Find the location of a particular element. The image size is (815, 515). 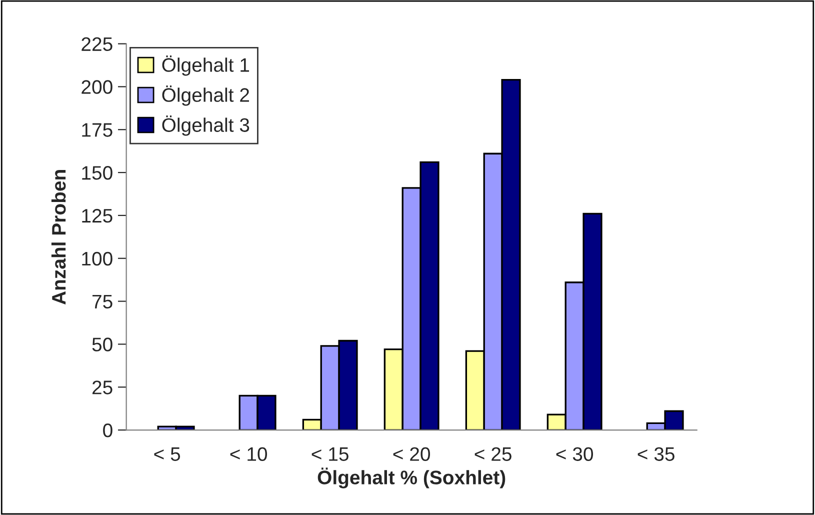

y-tick-label: 100 is located at coordinates (97, 259).